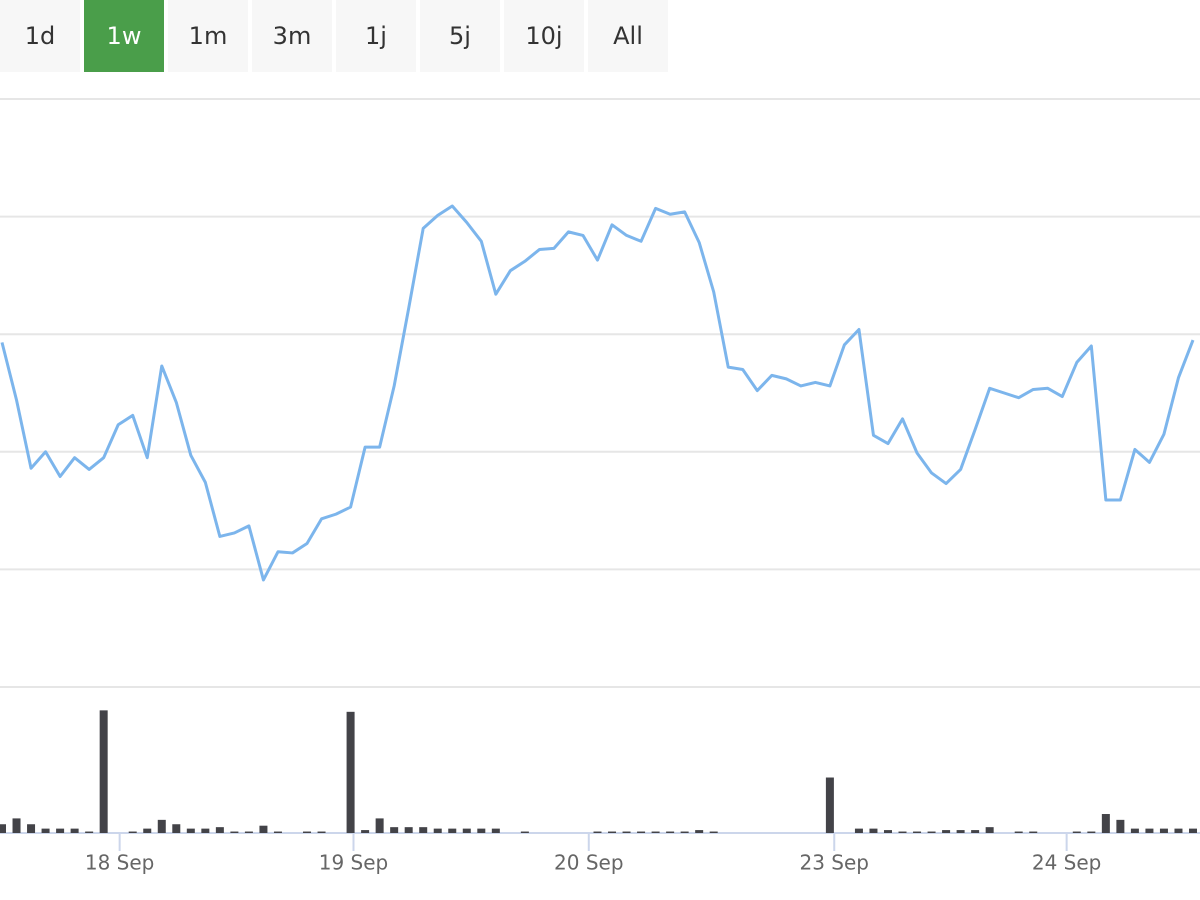 This screenshot has width=1200, height=900. Describe the element at coordinates (834, 863) in the screenshot. I see `x-tick-label: 23 Sep` at that location.